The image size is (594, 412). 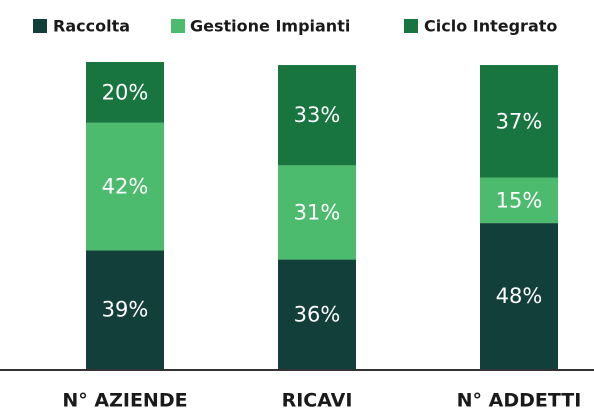 I want to click on x-tick-label: RICAVI, so click(x=317, y=401).